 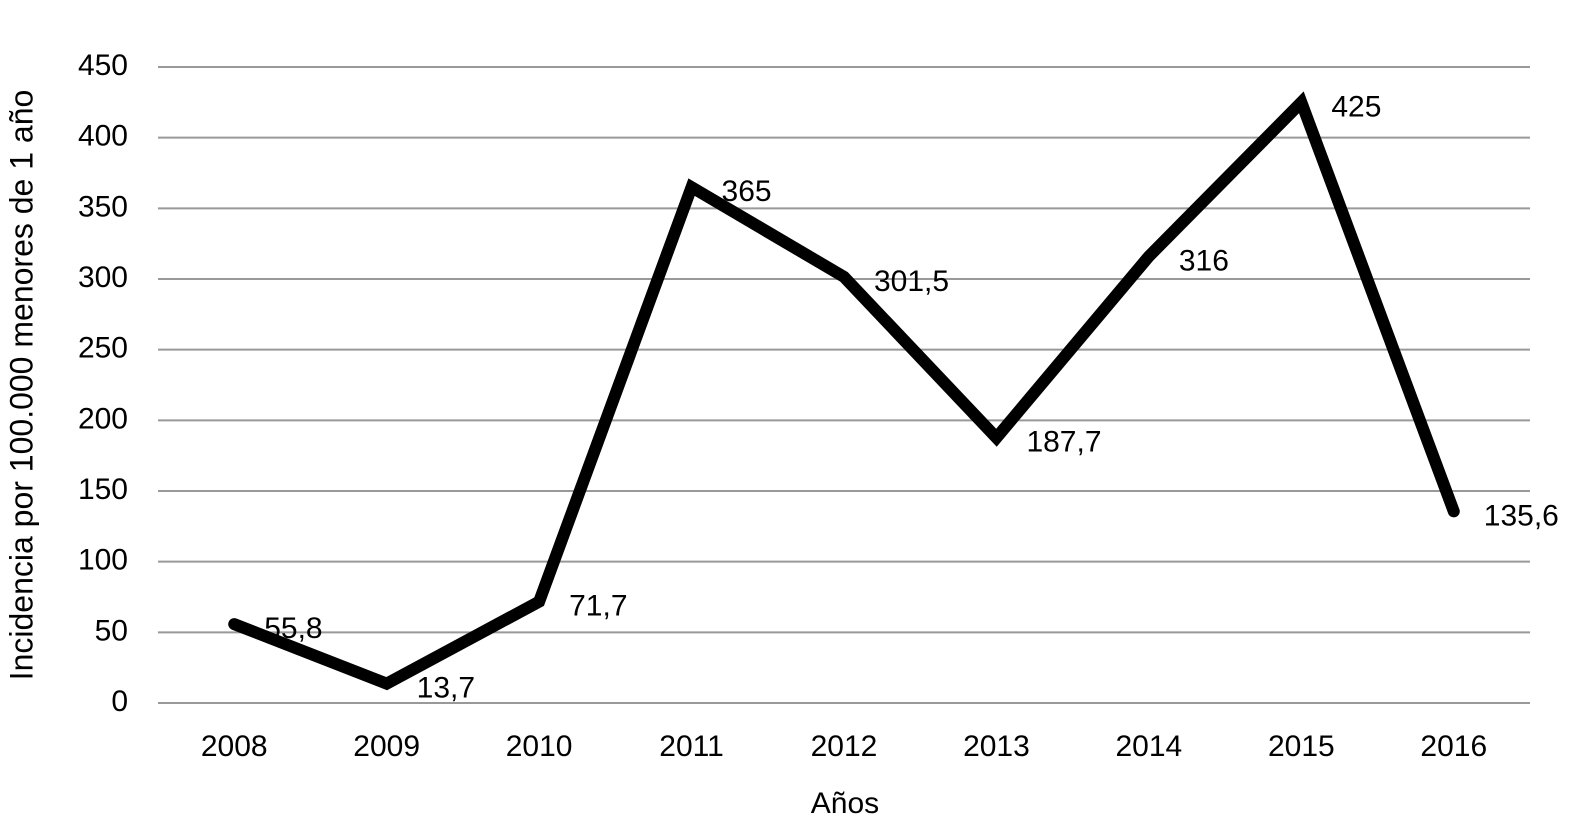 What do you see at coordinates (111, 630) in the screenshot?
I see `y-tick-label: 50` at bounding box center [111, 630].